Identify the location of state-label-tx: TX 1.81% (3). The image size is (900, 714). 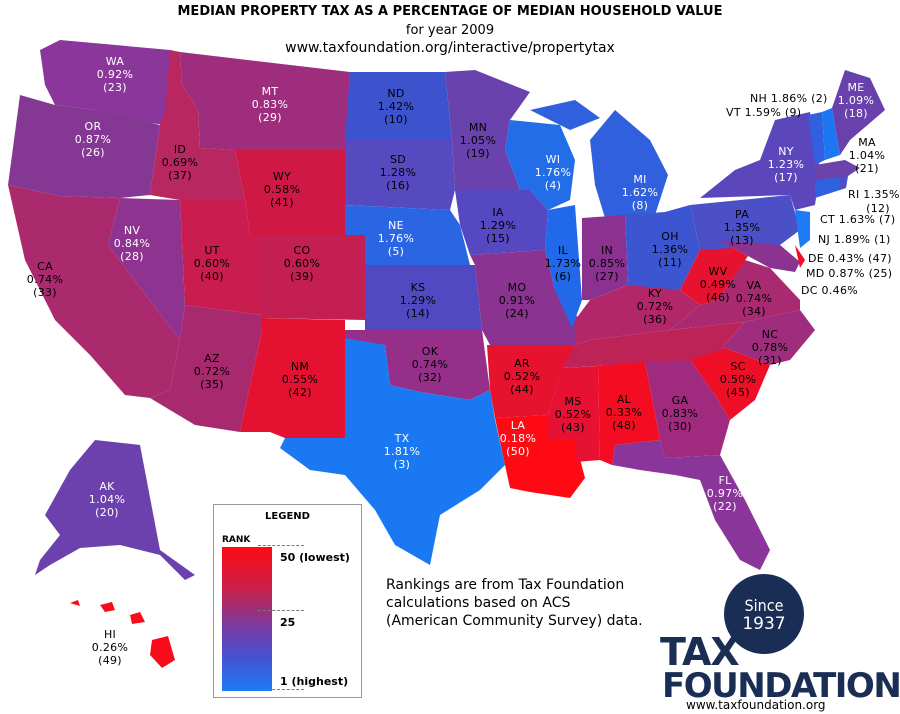
(402, 451).